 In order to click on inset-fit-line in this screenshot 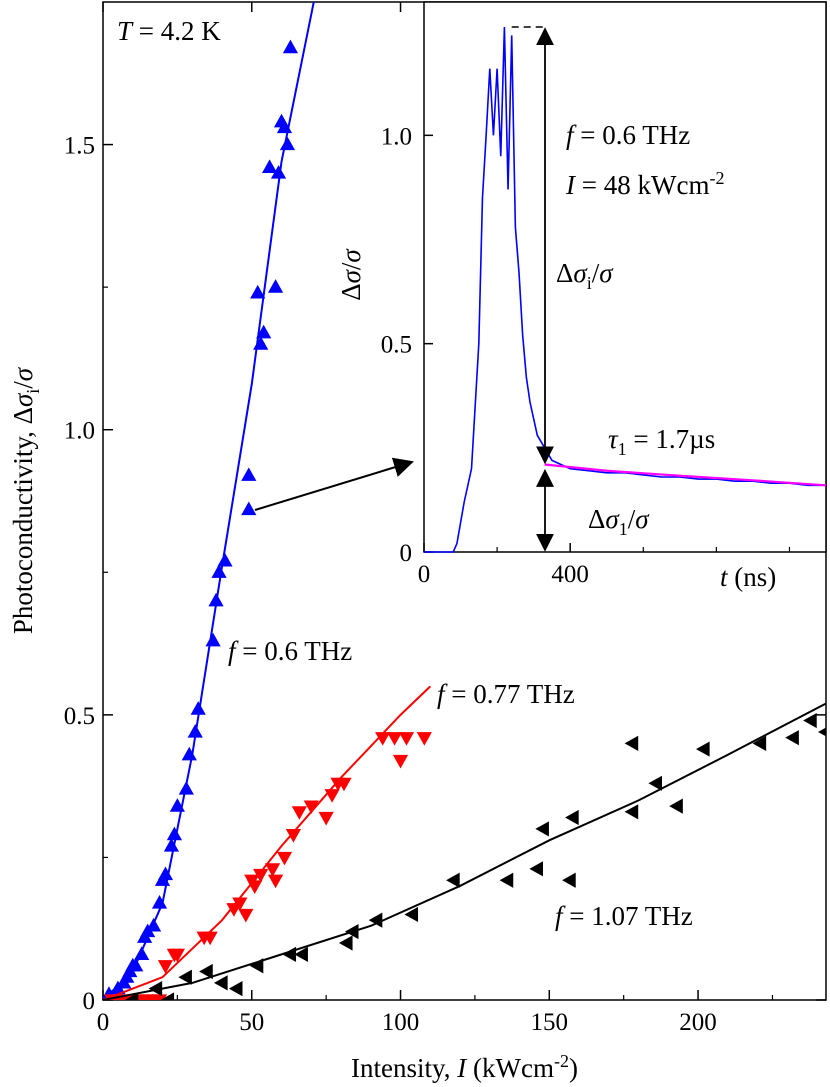, I will do `click(685, 475)`.